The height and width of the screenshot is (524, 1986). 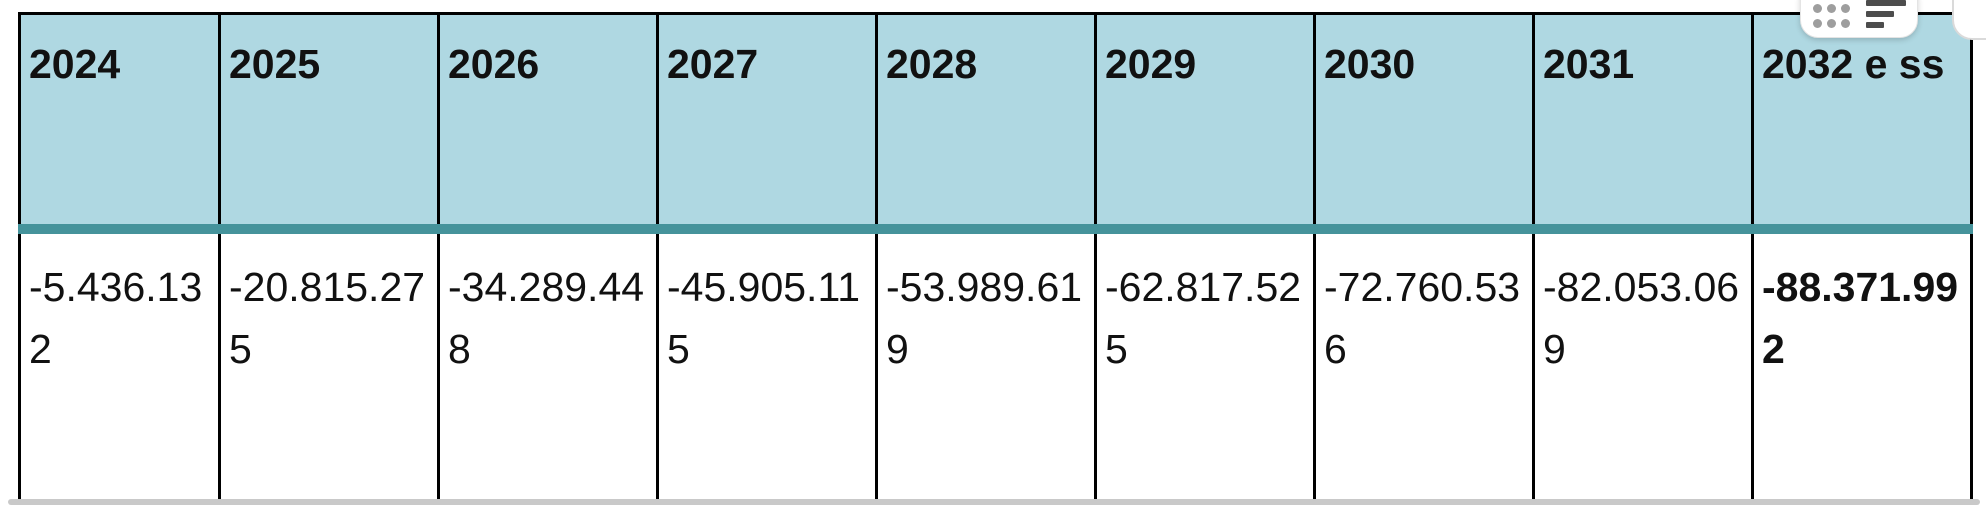 I want to click on cropped-panel-corner, so click(x=1969, y=20).